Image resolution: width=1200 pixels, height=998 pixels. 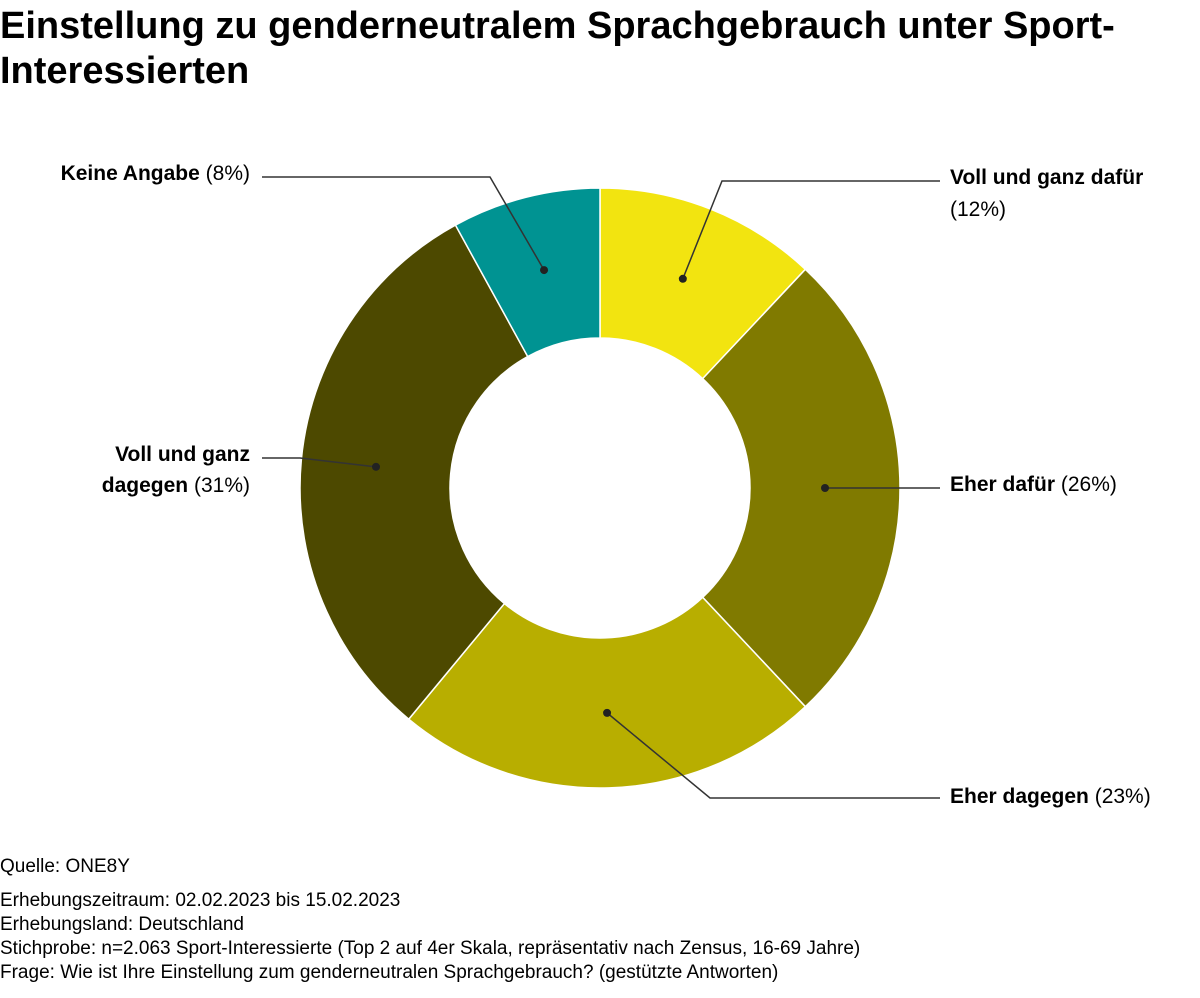 I want to click on leader-dot-eher-dagegen, so click(x=607, y=712).